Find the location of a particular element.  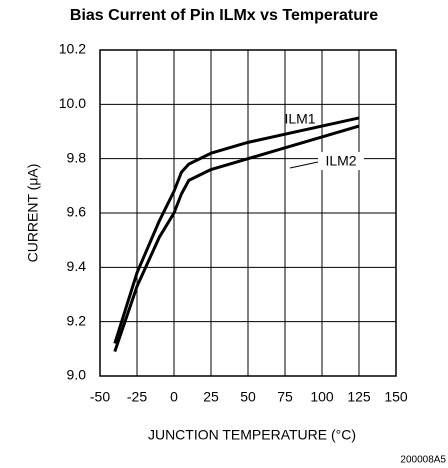

y-tick-label: 9.6 is located at coordinates (77, 212).